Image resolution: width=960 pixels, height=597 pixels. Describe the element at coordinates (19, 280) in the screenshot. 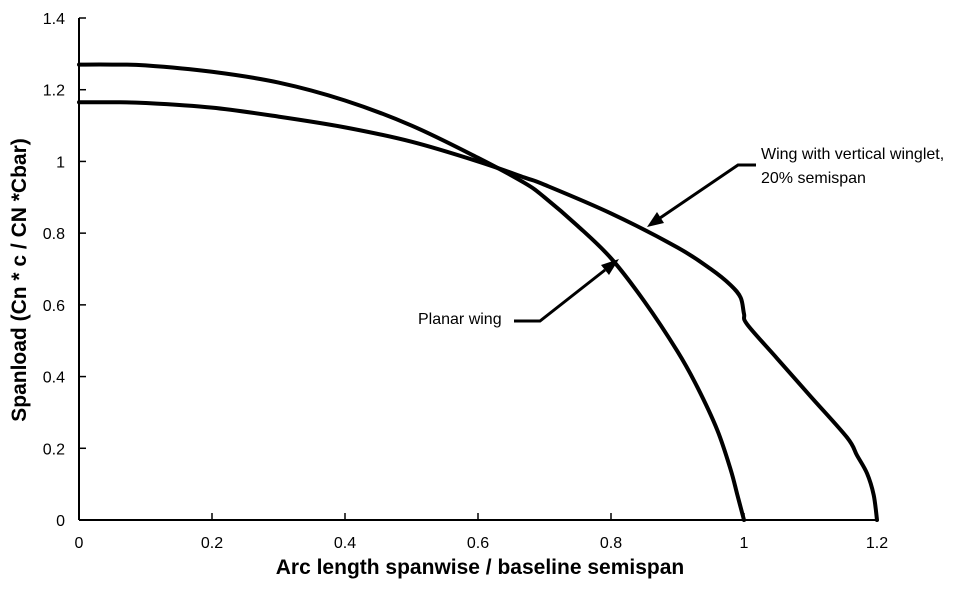

I see `y-axis-title: Spanload (Cn * c / CN *Cbar)` at that location.